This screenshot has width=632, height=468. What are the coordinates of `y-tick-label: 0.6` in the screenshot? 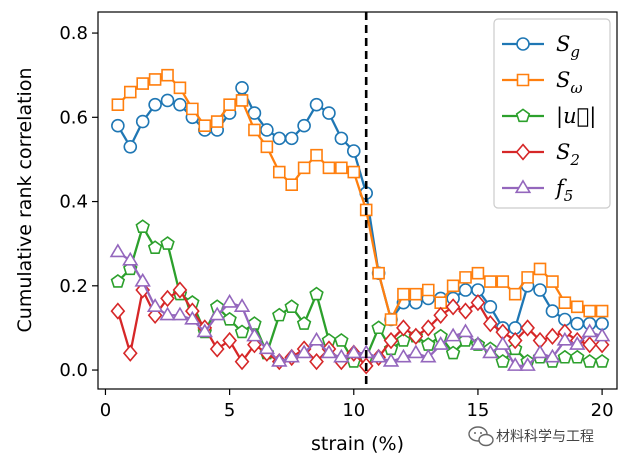 It's located at (73, 117).